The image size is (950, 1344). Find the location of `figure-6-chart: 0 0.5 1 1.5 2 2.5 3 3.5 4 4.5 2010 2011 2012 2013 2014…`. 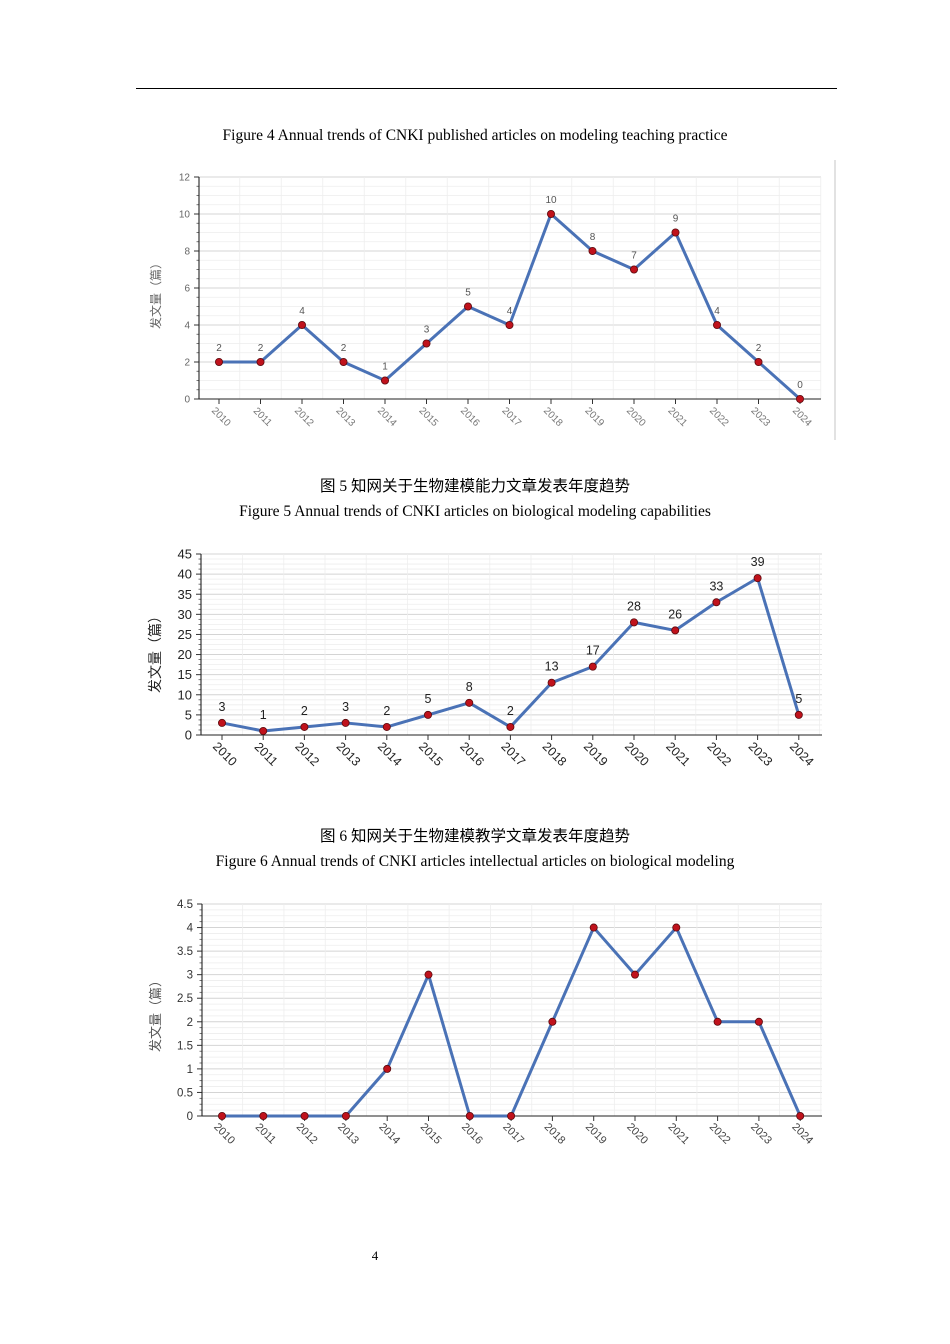

figure-6-chart: 0 0.5 1 1.5 2 2.5 3 3.5 4 4.5 2010 2011 2012 2013 2014… is located at coordinates (485, 1023).